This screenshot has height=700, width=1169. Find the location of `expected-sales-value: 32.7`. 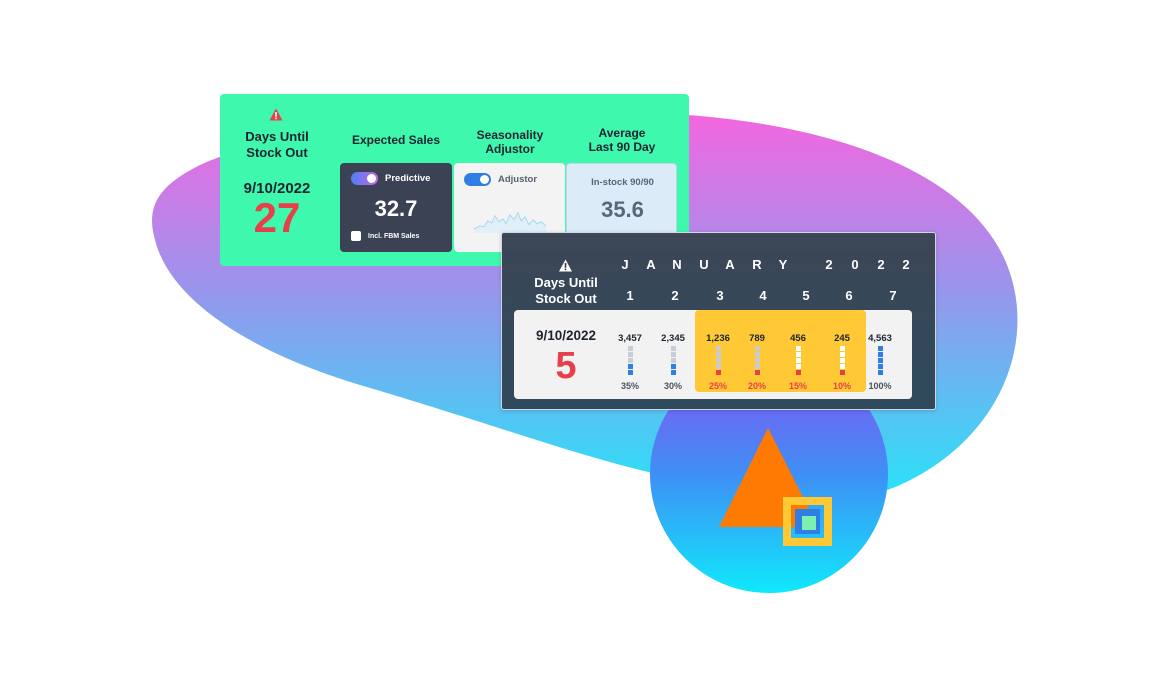

expected-sales-value: 32.7 is located at coordinates (396, 208).